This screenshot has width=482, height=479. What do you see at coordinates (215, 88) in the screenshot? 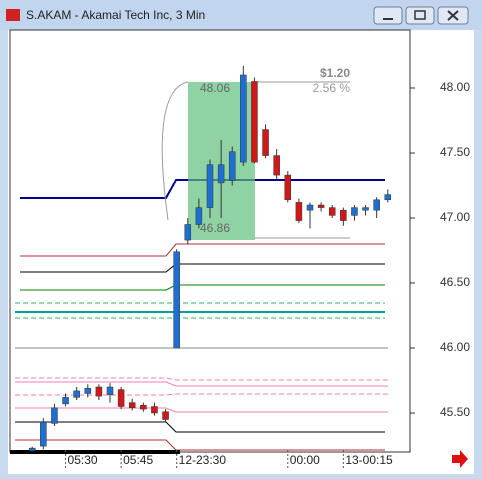
I see `high-label: 48.06` at bounding box center [215, 88].